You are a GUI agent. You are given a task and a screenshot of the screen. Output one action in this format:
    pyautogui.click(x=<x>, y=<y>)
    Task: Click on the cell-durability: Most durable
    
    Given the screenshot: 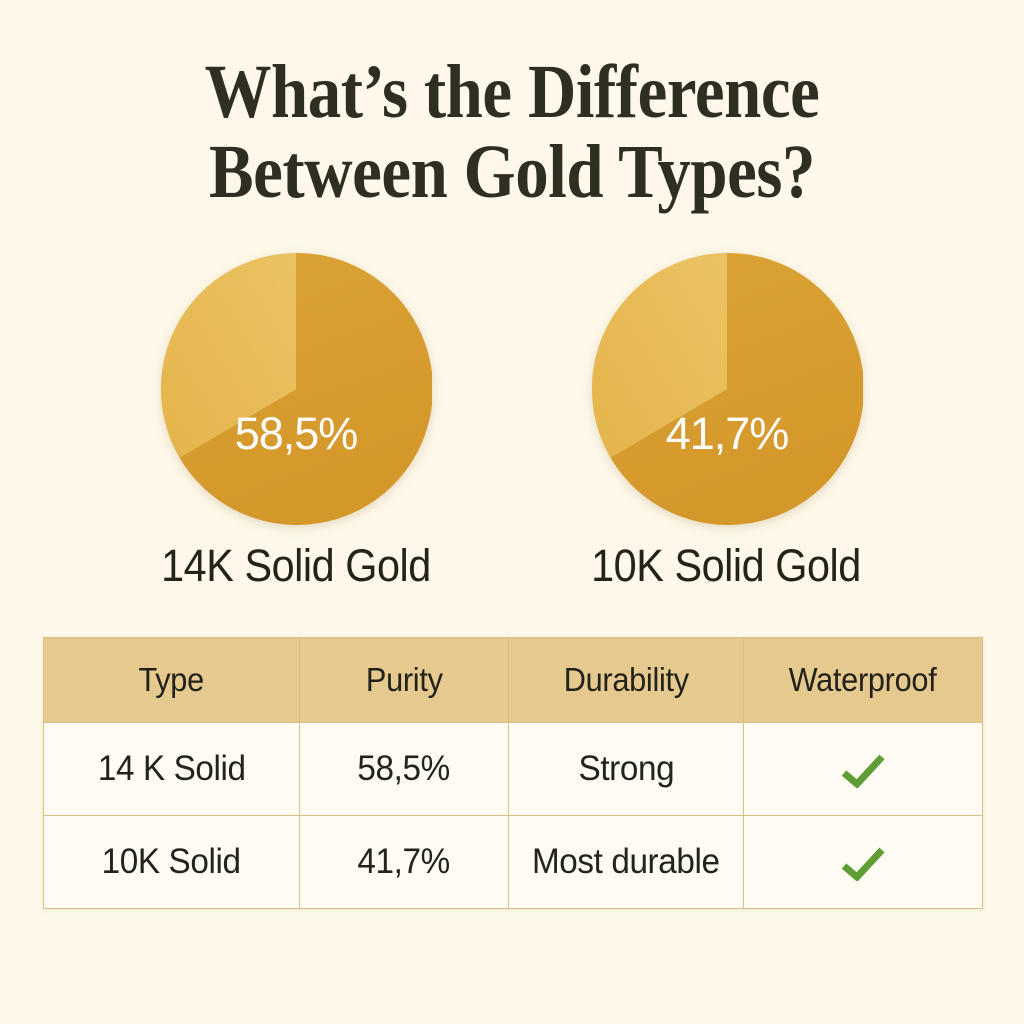 What is the action you would take?
    pyautogui.click(x=626, y=862)
    